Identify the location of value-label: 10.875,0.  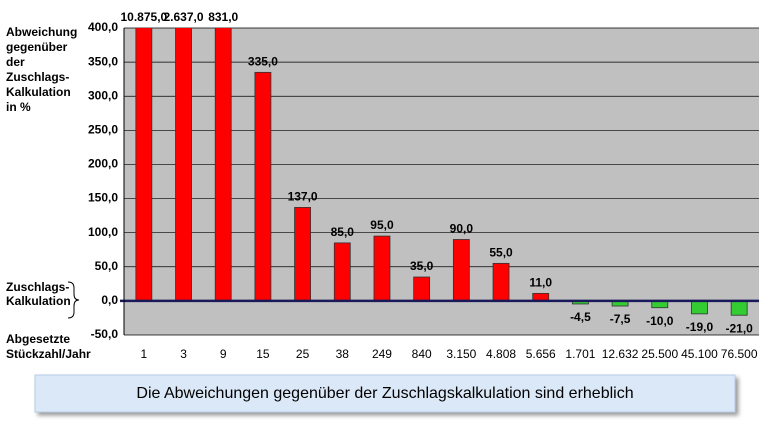
(143, 17).